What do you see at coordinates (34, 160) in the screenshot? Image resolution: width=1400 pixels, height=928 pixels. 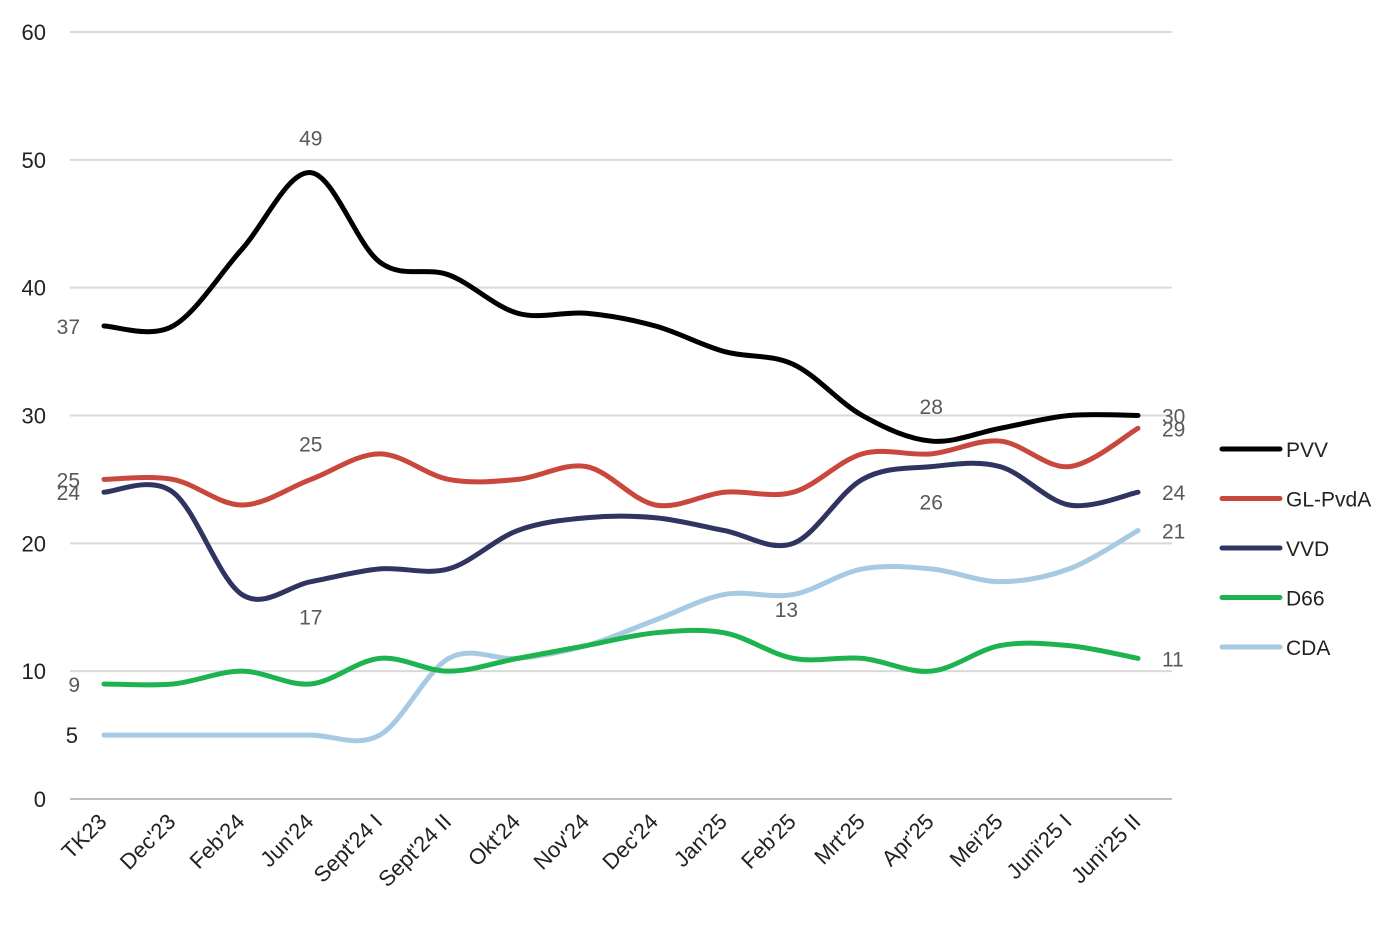 I see `y-tick-label: 50` at bounding box center [34, 160].